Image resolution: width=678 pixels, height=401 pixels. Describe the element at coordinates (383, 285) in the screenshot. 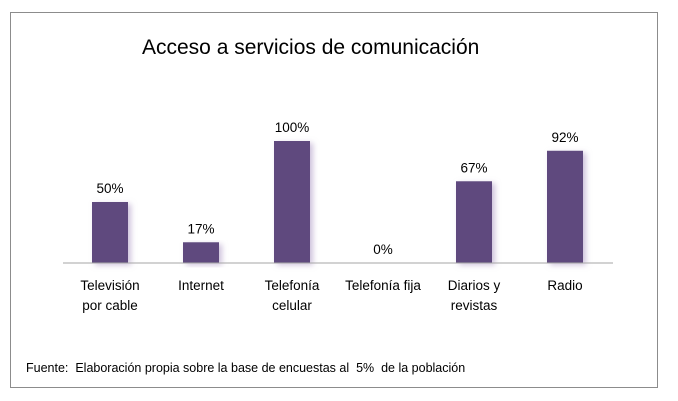

I see `category-label: Telefonía fija` at that location.